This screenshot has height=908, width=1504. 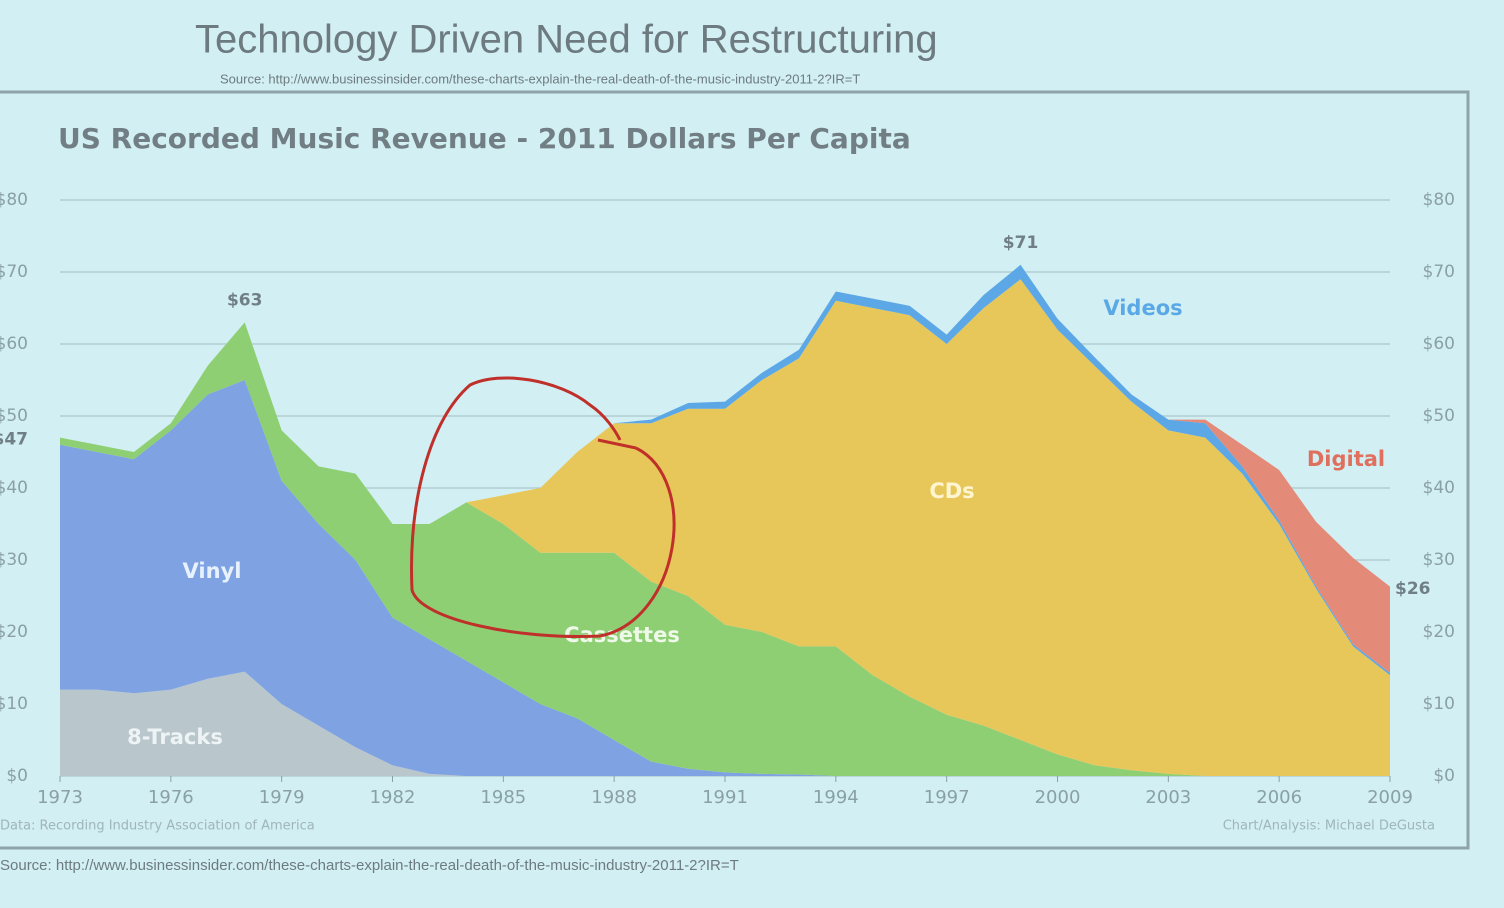 I want to click on x-tick-label: 1979, so click(x=282, y=797).